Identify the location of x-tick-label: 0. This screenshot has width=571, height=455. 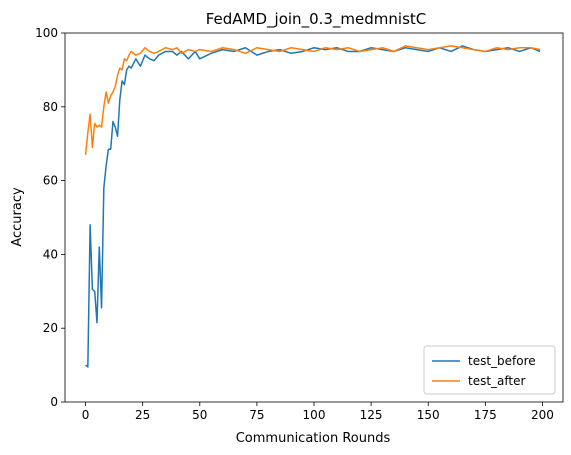
(86, 415).